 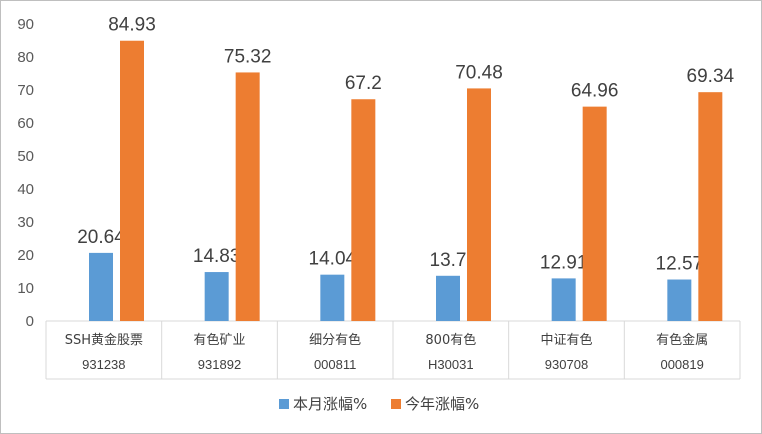 What do you see at coordinates (681, 364) in the screenshot?
I see `category-code-label: 000819` at bounding box center [681, 364].